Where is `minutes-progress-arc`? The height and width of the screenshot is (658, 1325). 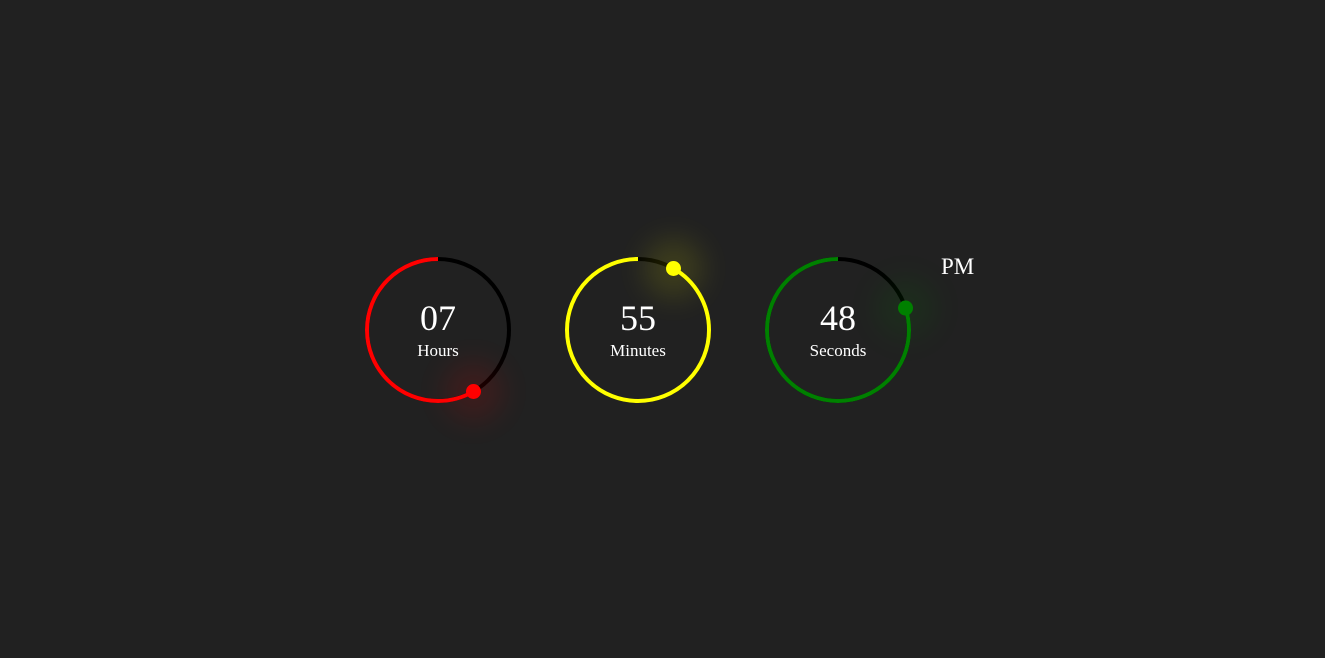
minutes-progress-arc is located at coordinates (638, 330).